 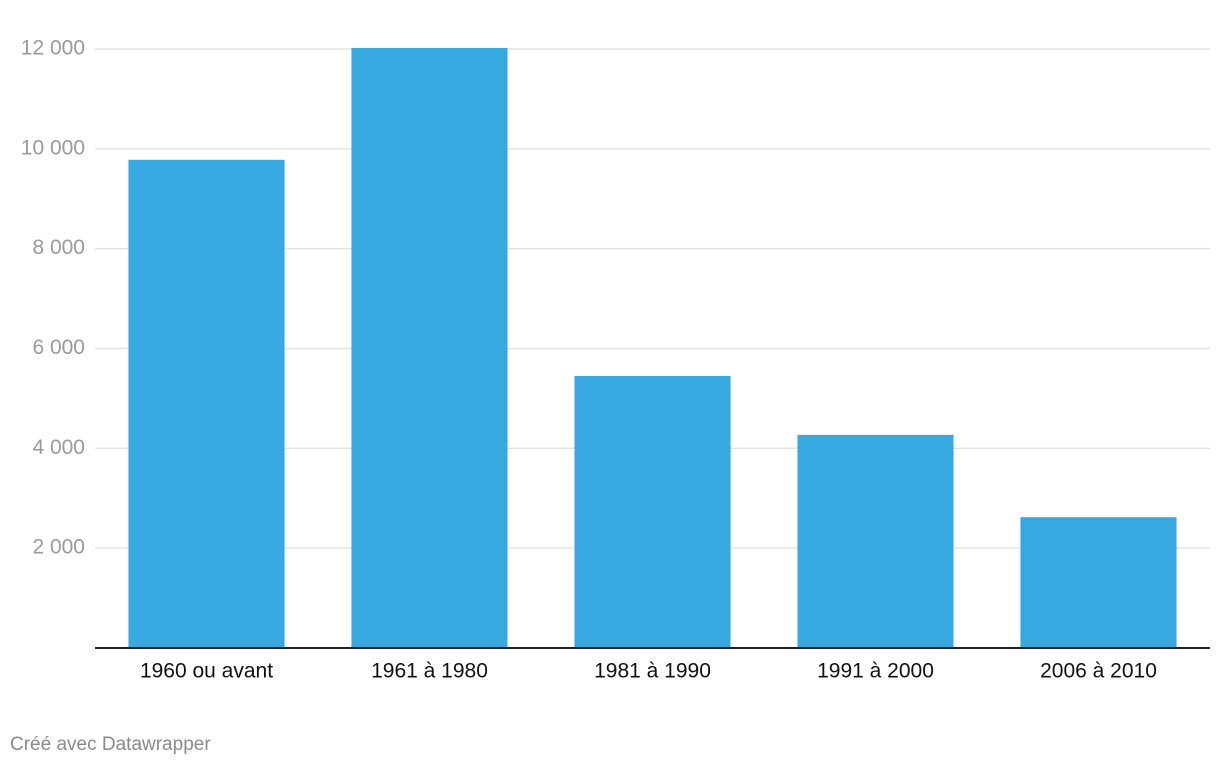 I want to click on y-tick-label: 4 000, so click(x=58, y=447).